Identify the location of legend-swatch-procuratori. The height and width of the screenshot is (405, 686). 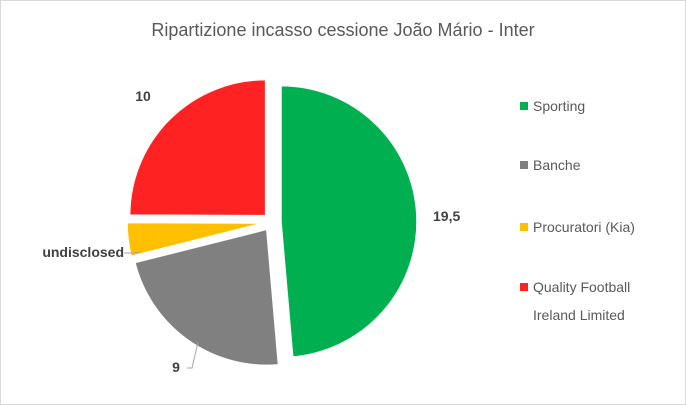
(524, 227).